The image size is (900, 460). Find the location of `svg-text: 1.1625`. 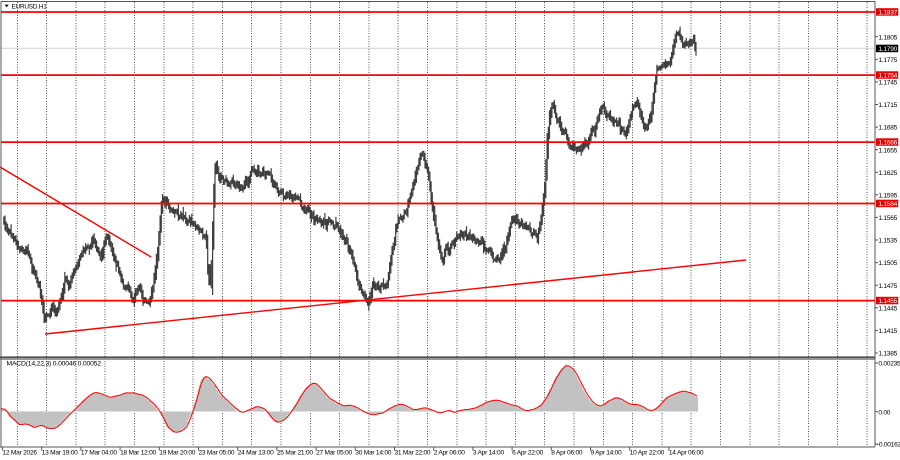

svg-text: 1.1625 is located at coordinates (887, 173).